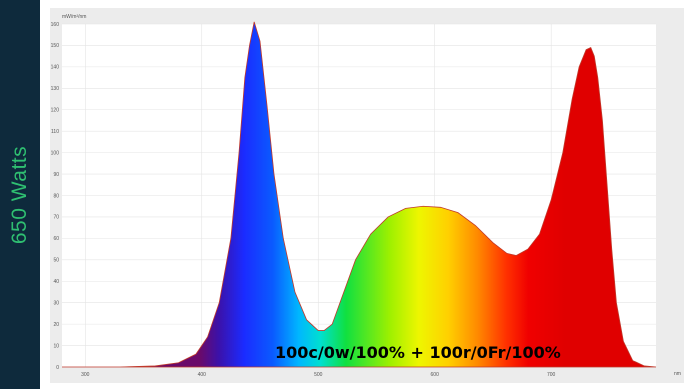 The image size is (686, 389). I want to click on y-tick-label: 30, so click(56, 303).